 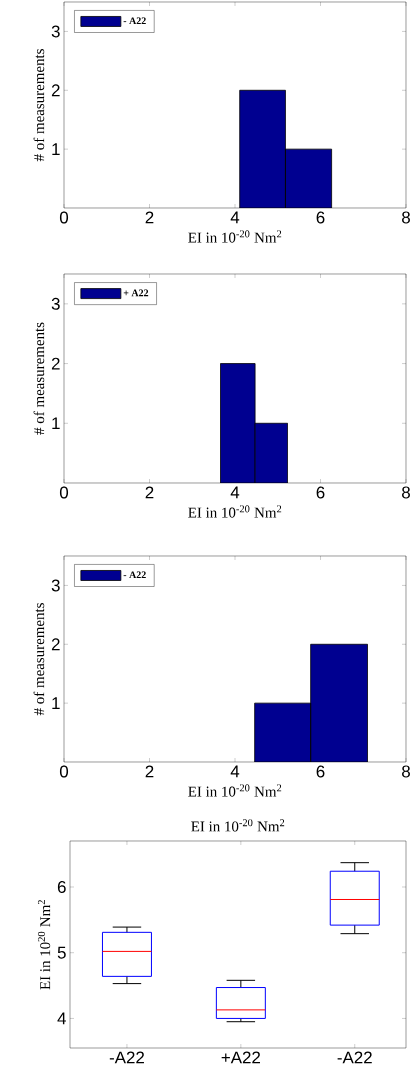 What do you see at coordinates (238, 825) in the screenshot?
I see `chart-title: EI in 10$^{-20}$ Nm$^{2}$` at bounding box center [238, 825].